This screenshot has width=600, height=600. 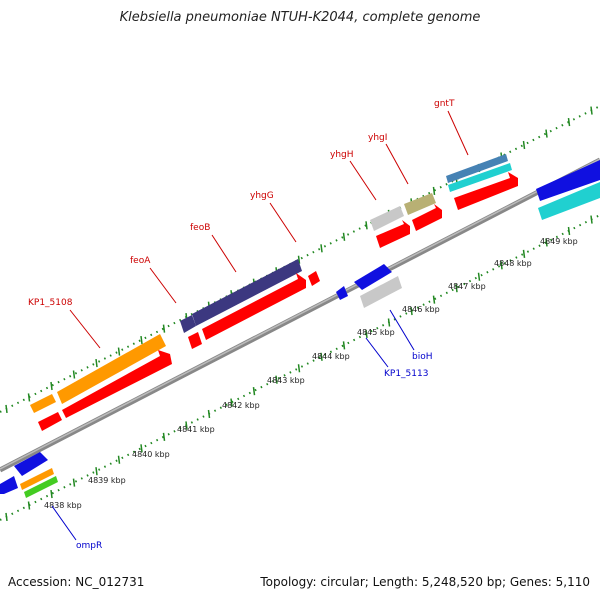 What do you see at coordinates (50, 421) in the screenshot?
I see `kp1-5108-red-a` at bounding box center [50, 421].